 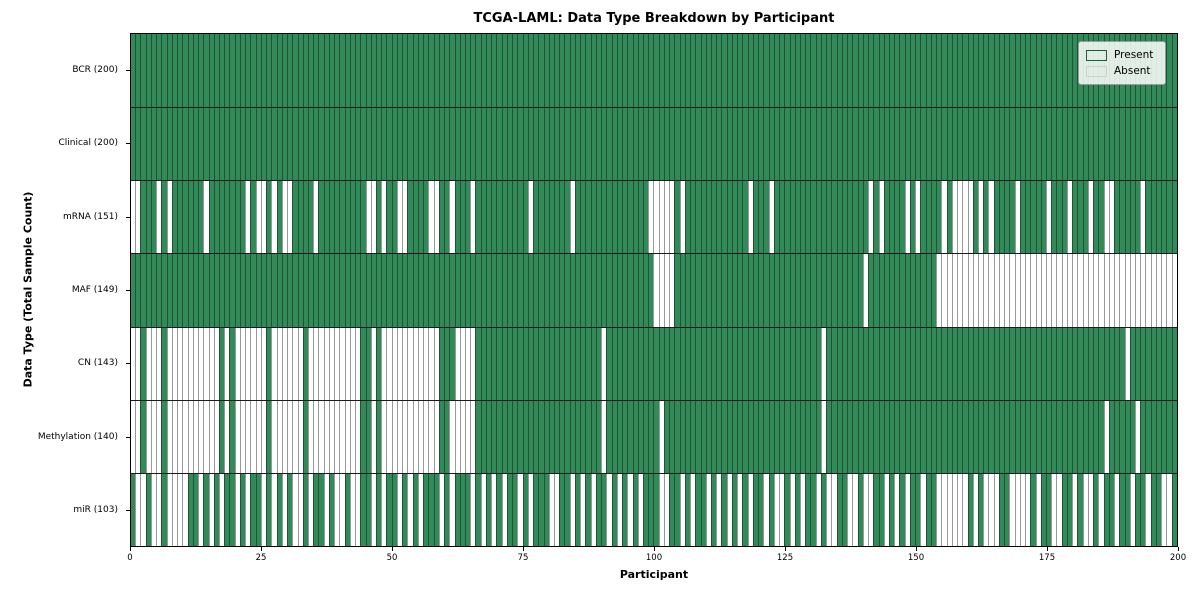 What do you see at coordinates (654, 509) in the screenshot?
I see `heatmap-row-miR` at bounding box center [654, 509].